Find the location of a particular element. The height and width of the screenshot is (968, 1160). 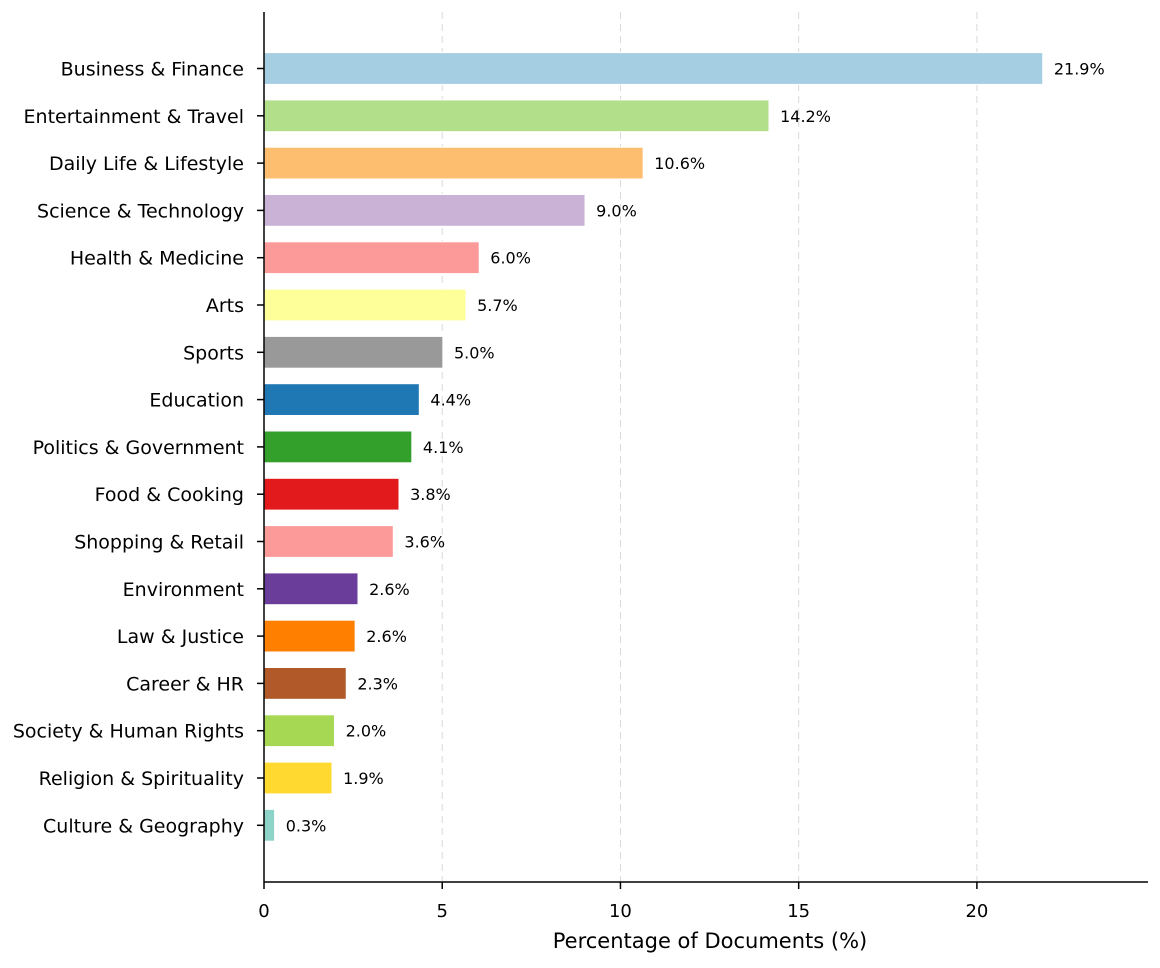

category-label: Politics & Government is located at coordinates (138, 448).